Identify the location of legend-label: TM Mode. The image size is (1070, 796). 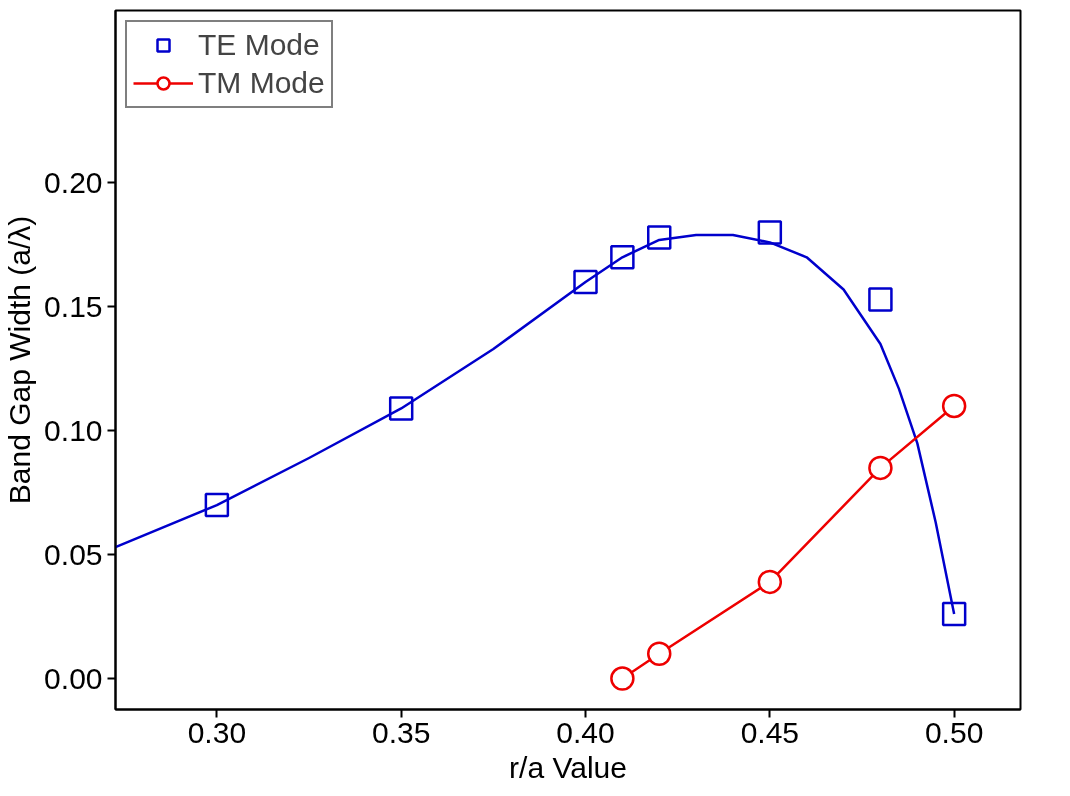
(261, 83).